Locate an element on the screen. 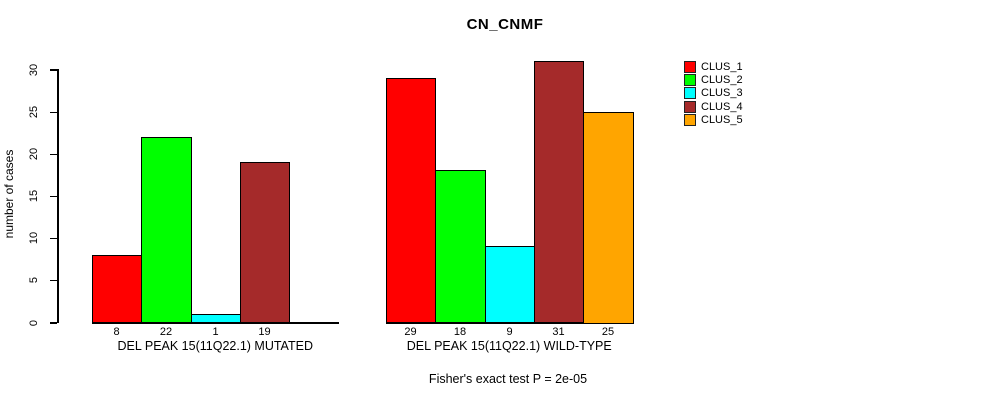 The height and width of the screenshot is (400, 990). legend-label: CLUS_2 is located at coordinates (722, 80).